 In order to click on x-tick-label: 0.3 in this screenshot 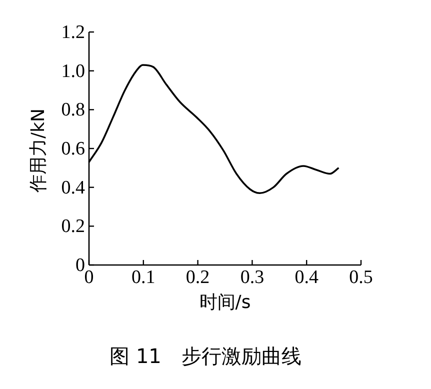, I will do `click(252, 277)`.